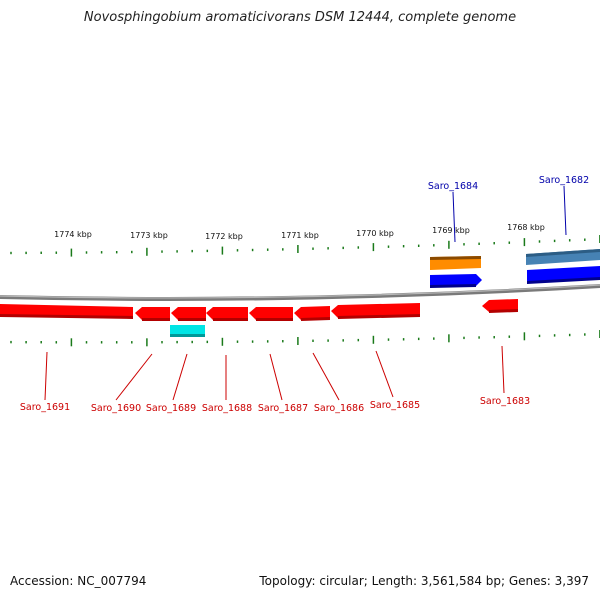 The height and width of the screenshot is (600, 600). What do you see at coordinates (564, 180) in the screenshot?
I see `gene-label: Saro_1682` at bounding box center [564, 180].